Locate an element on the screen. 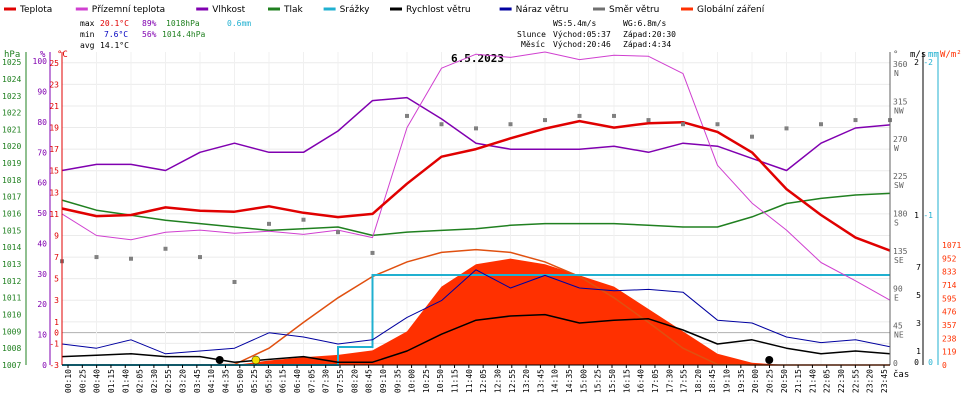  x-tick-label: 17:55 is located at coordinates (684, 381).